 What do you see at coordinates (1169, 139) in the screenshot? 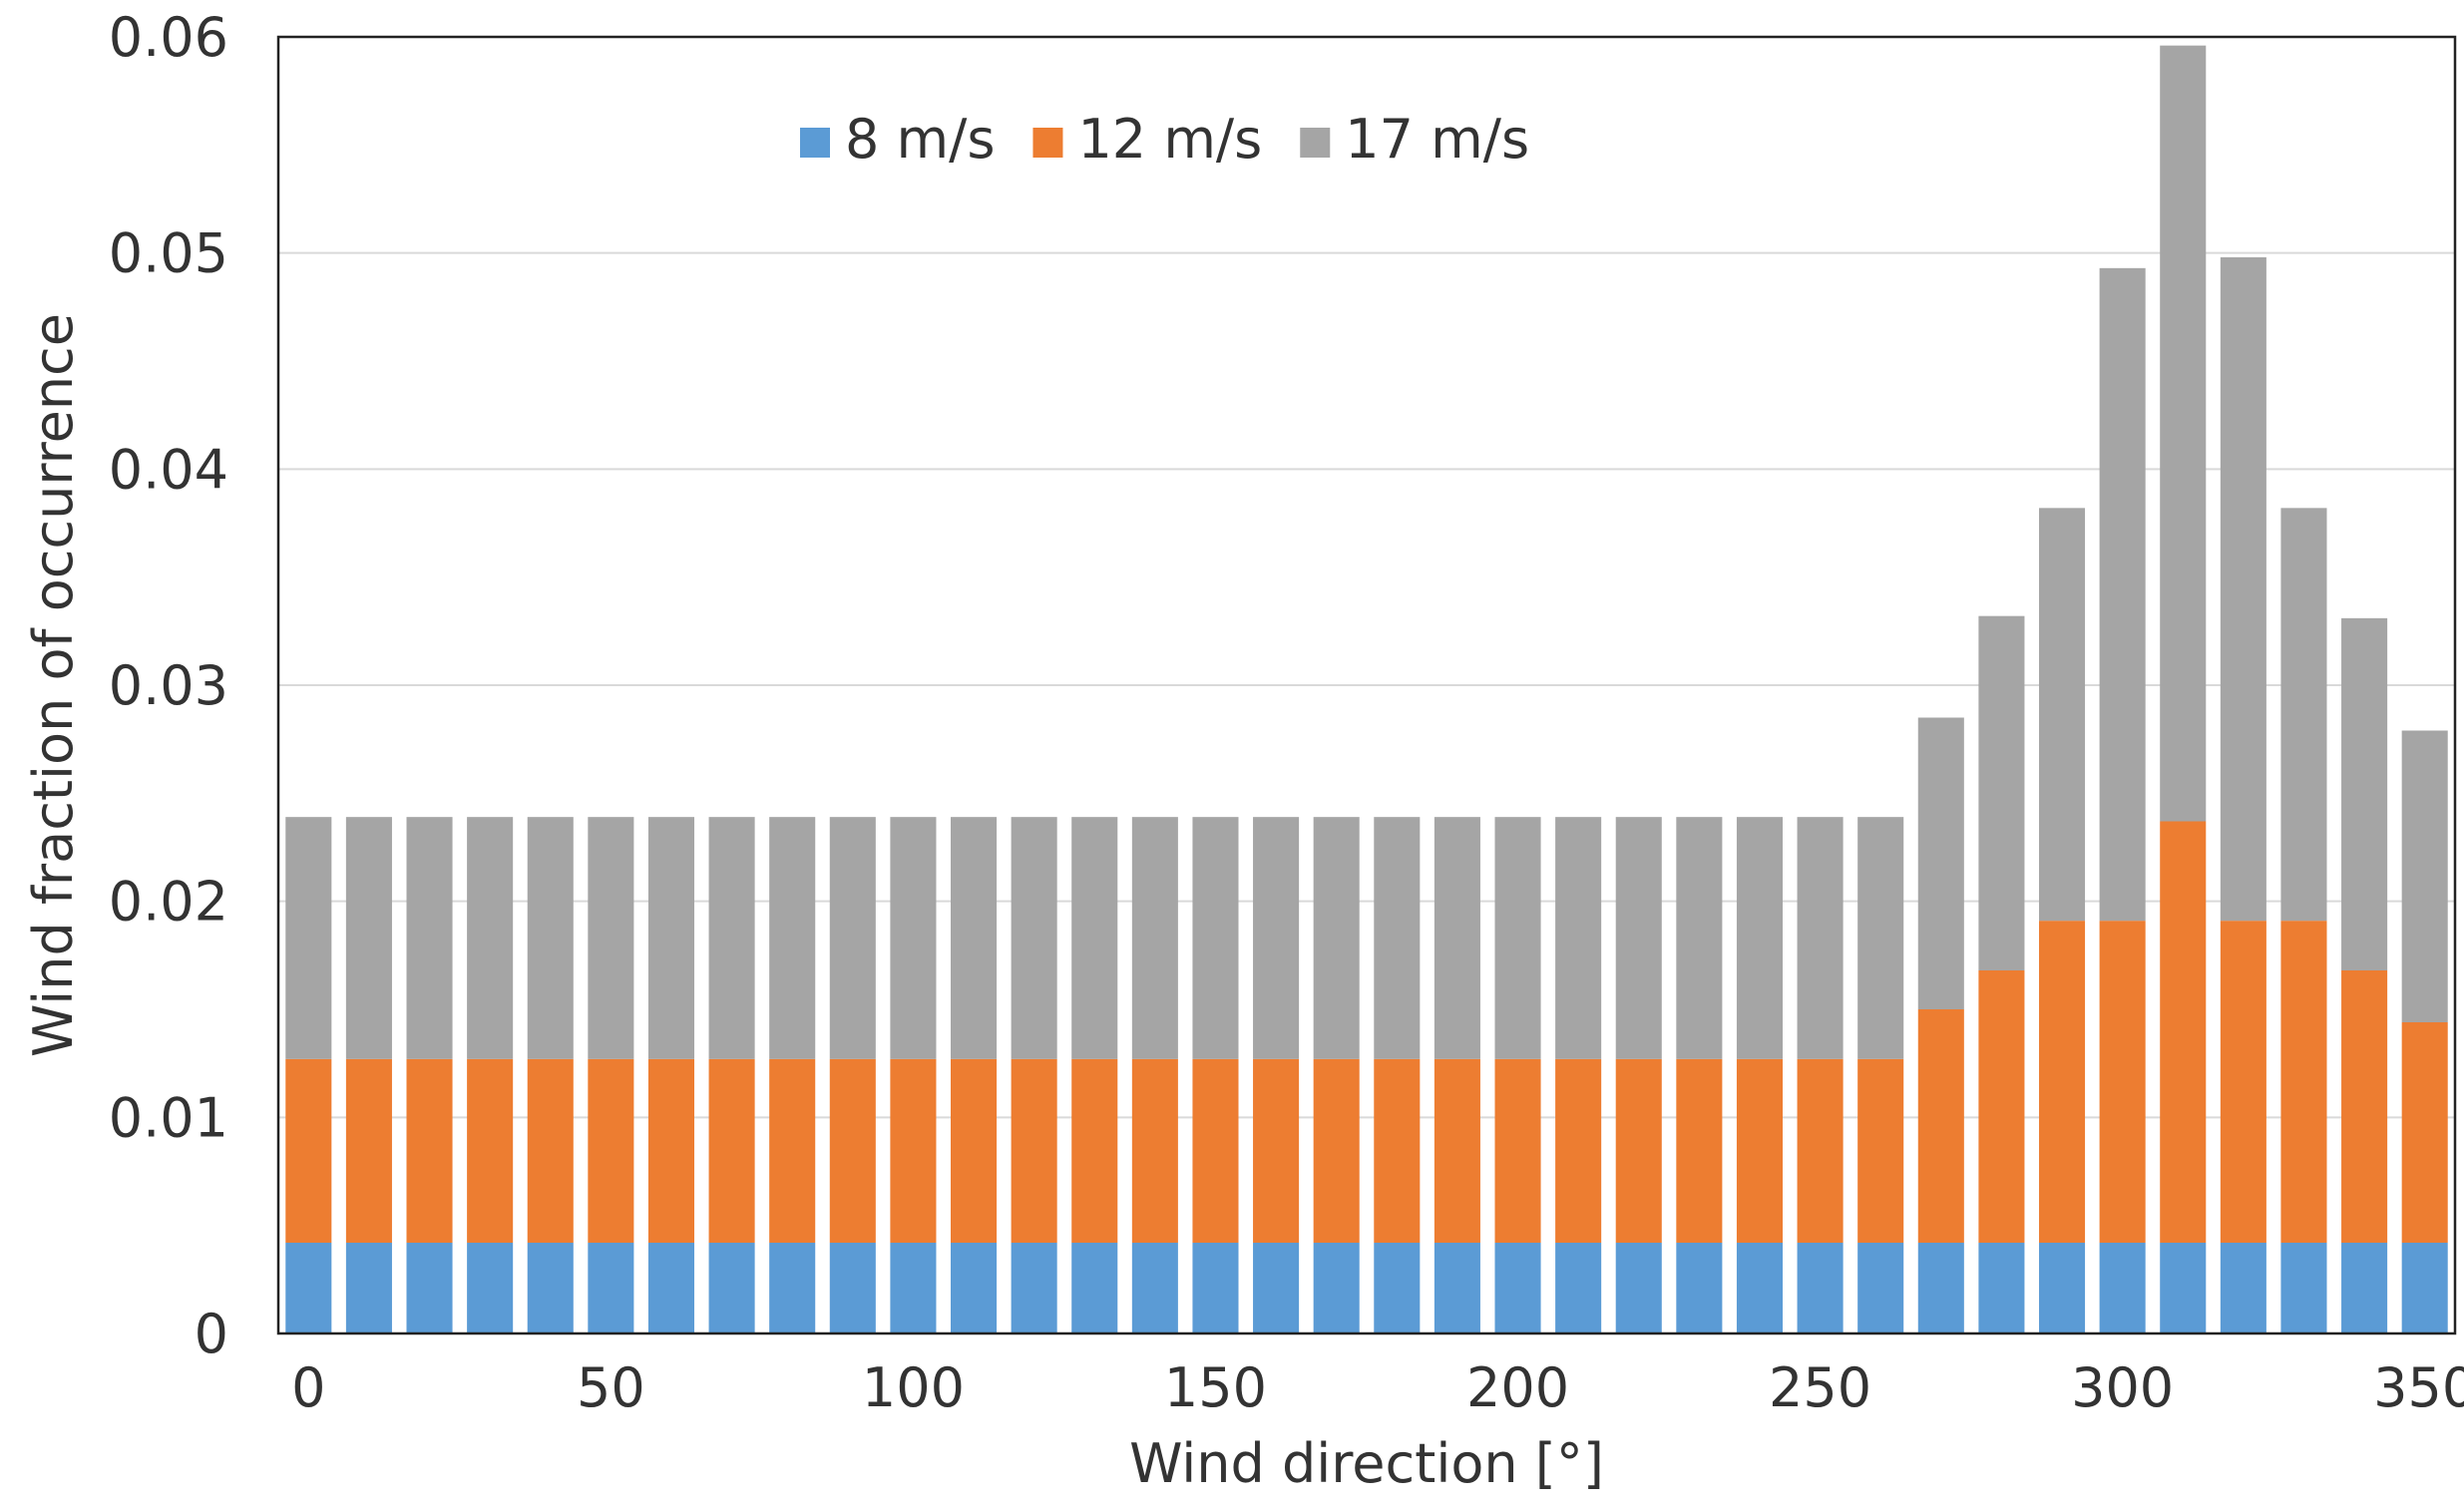
I see `legend-label: 12 m/s` at bounding box center [1169, 139].